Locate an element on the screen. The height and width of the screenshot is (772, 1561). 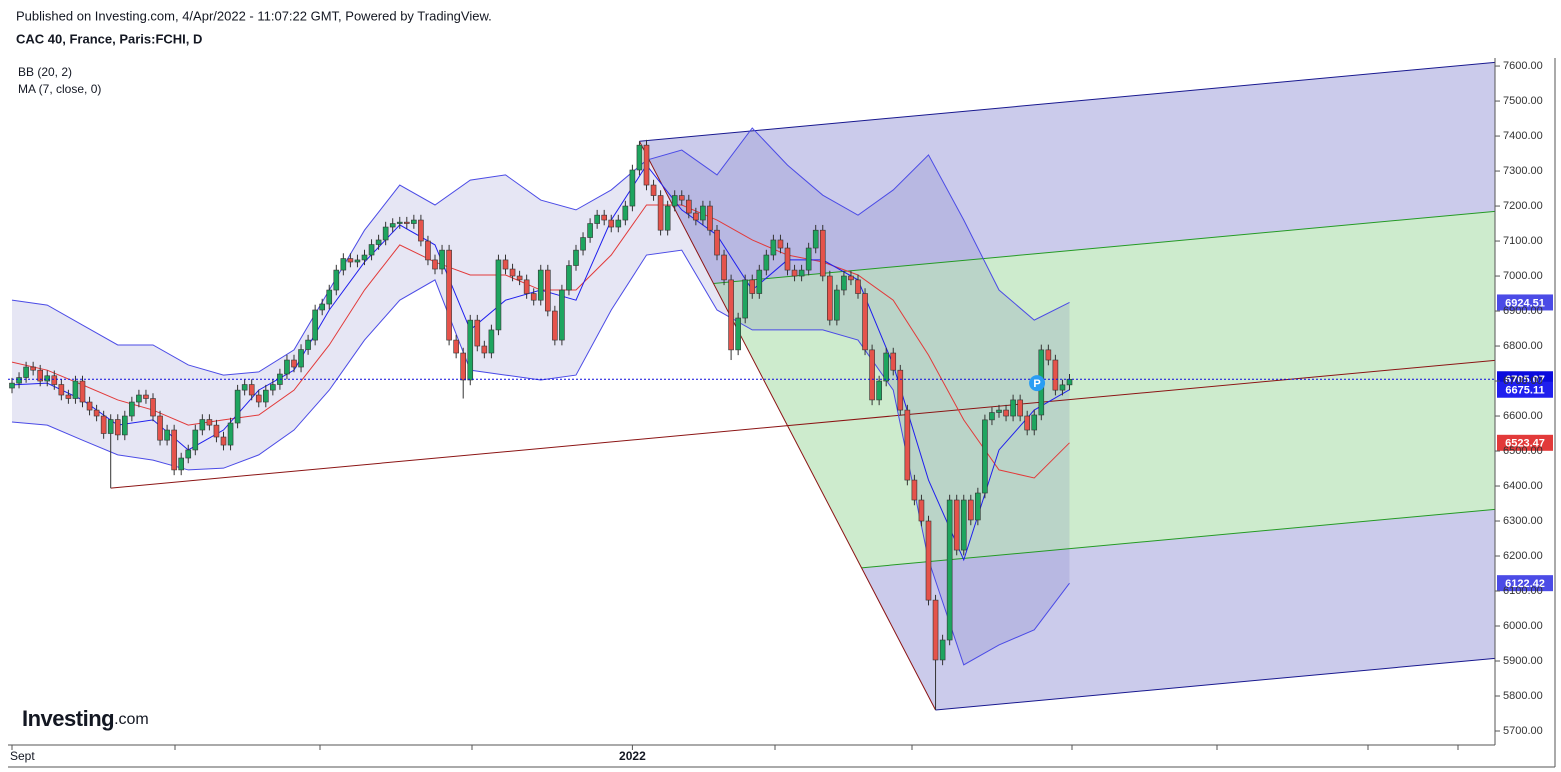
y-tick-label: 6900.00 is located at coordinates (1523, 311).